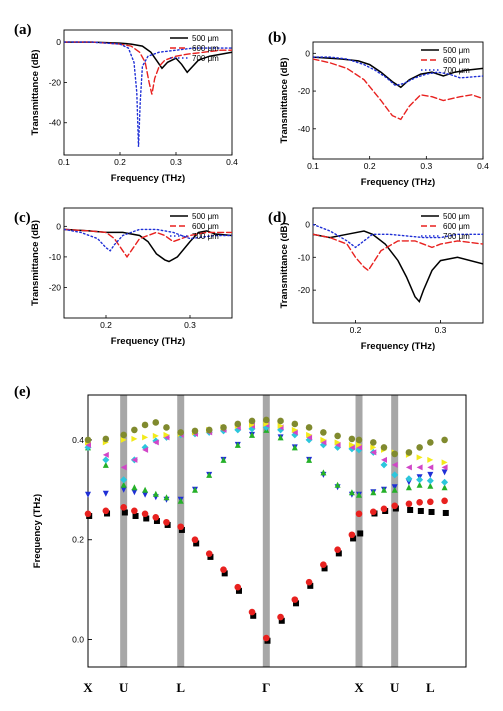  Describe the element at coordinates (37, 531) in the screenshot. I see `y-axis-label: Frequency (THz)` at that location.